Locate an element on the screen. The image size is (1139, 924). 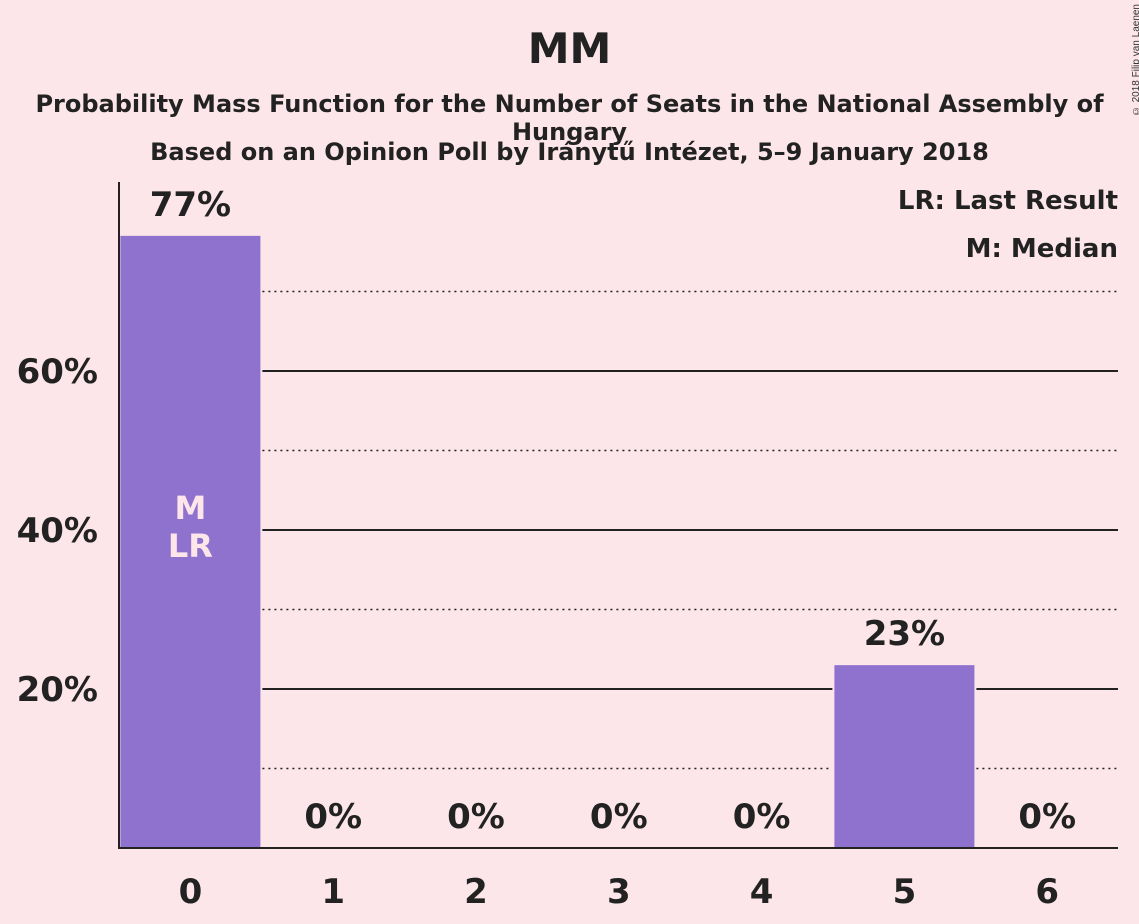
x-tick-label: 1 is located at coordinates (333, 892).